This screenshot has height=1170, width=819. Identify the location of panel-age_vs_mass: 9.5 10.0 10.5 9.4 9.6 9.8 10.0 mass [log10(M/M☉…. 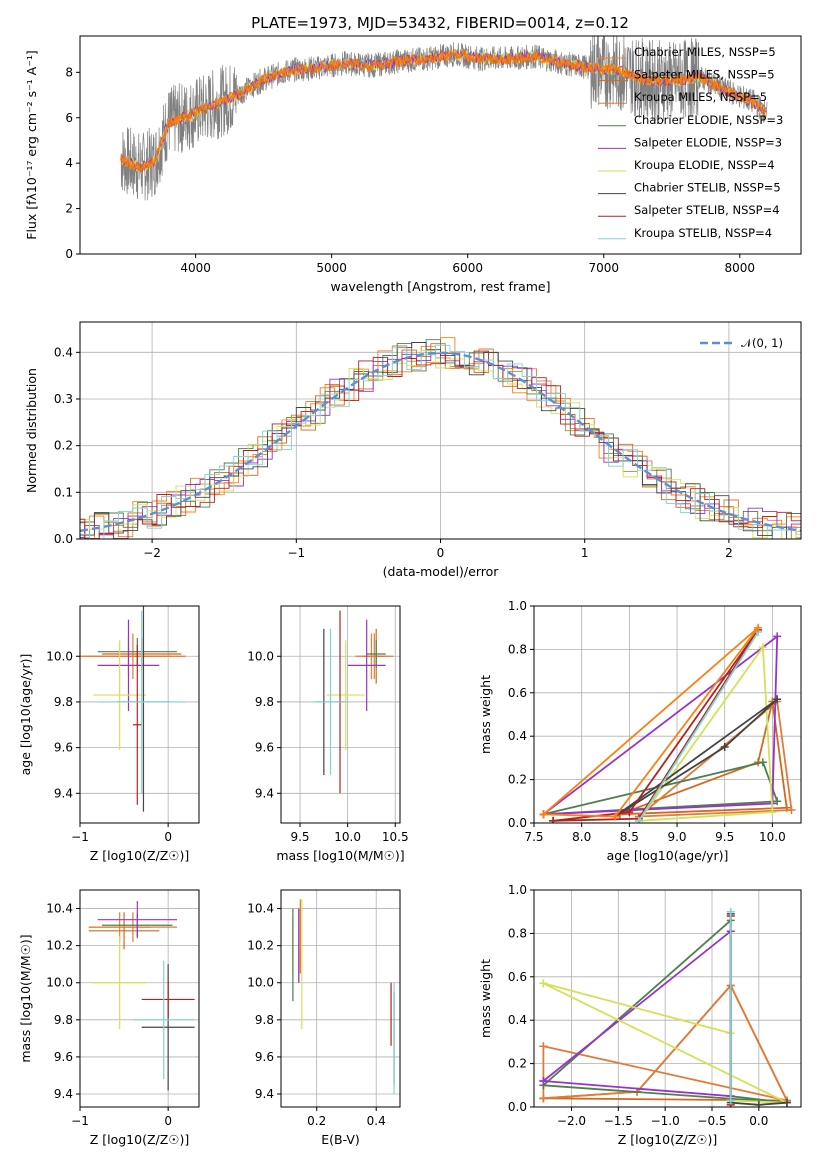
(328, 734).